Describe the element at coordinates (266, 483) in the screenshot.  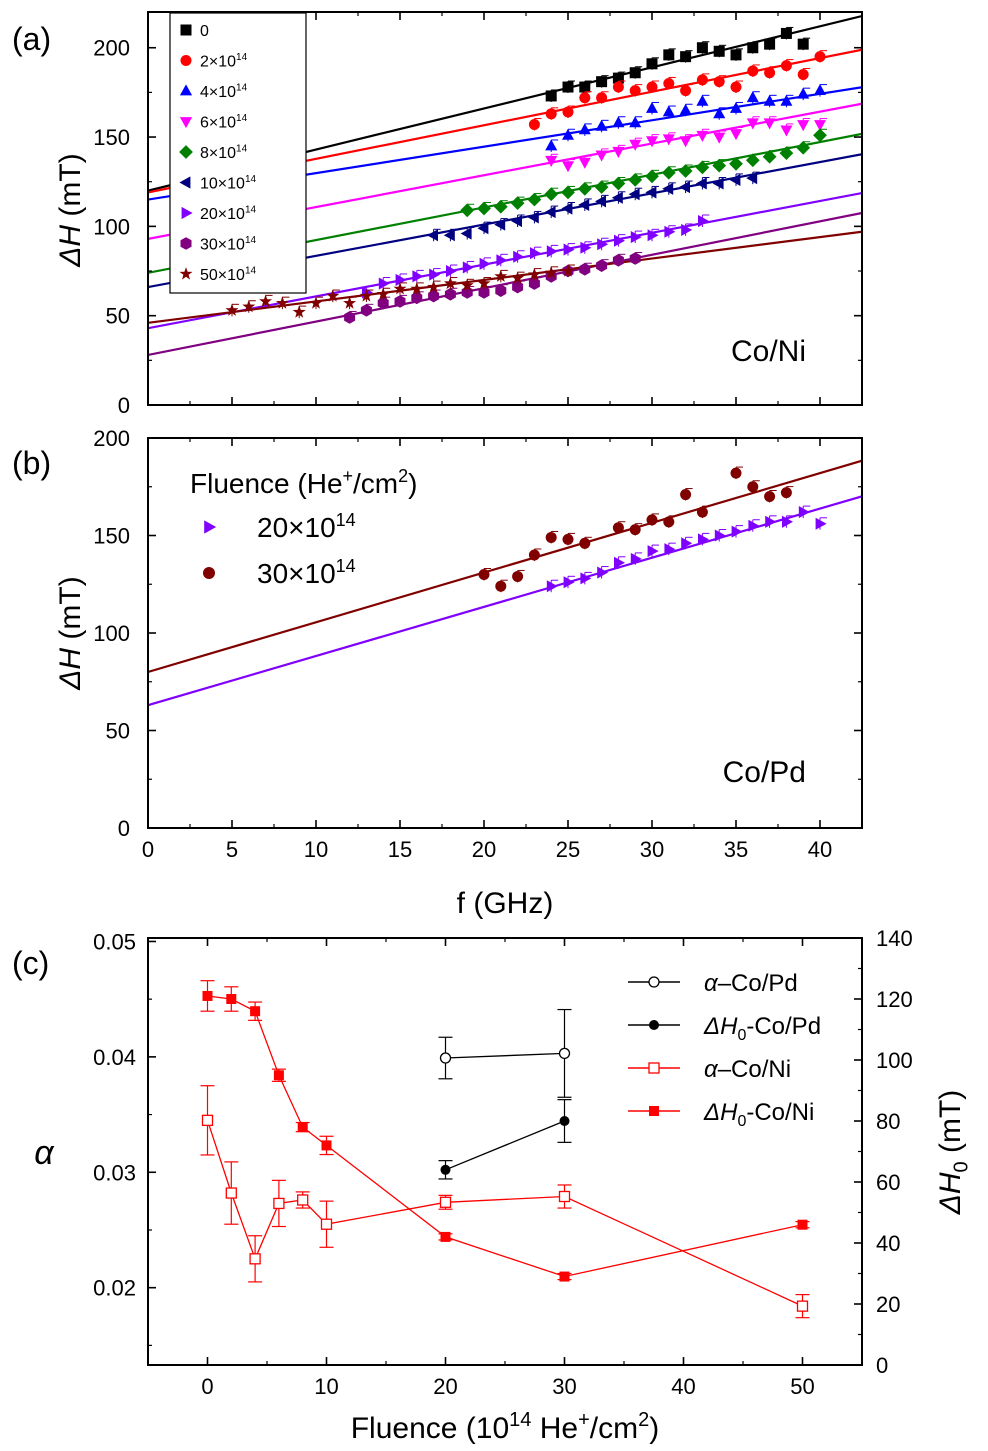
I see `legend-title-b-part: Fluence (He` at that location.